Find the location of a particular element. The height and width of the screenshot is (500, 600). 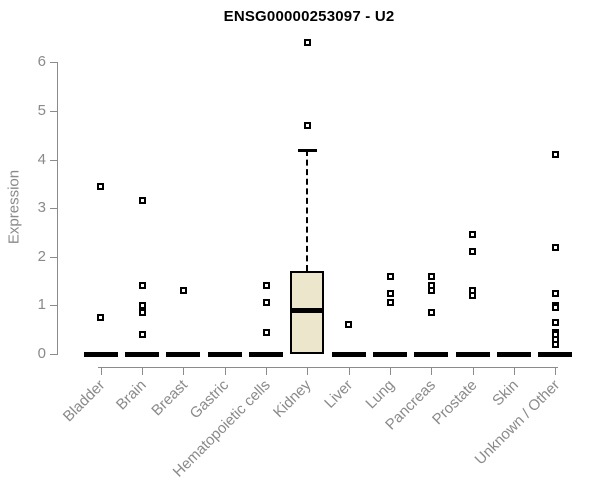

x-axis-line is located at coordinates (328, 367).